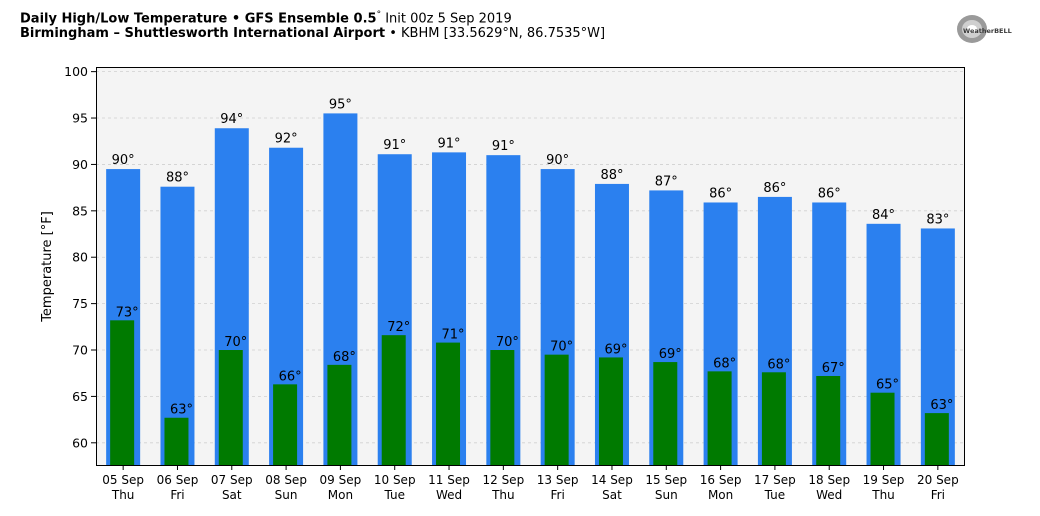 The image size is (1040, 516). Describe the element at coordinates (398, 327) in the screenshot. I see `low-temp-label: 72°` at that location.